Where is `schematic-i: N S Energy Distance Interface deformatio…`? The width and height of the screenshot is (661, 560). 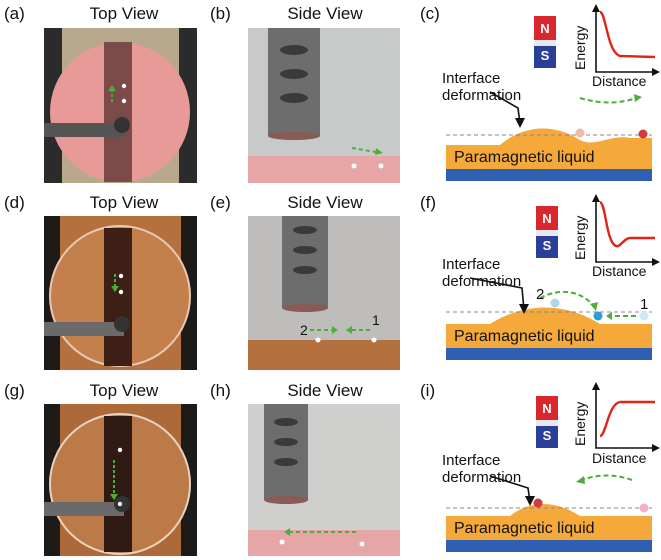 schematic-i: N S Energy Distance Interface deformatio… is located at coordinates (545, 468).